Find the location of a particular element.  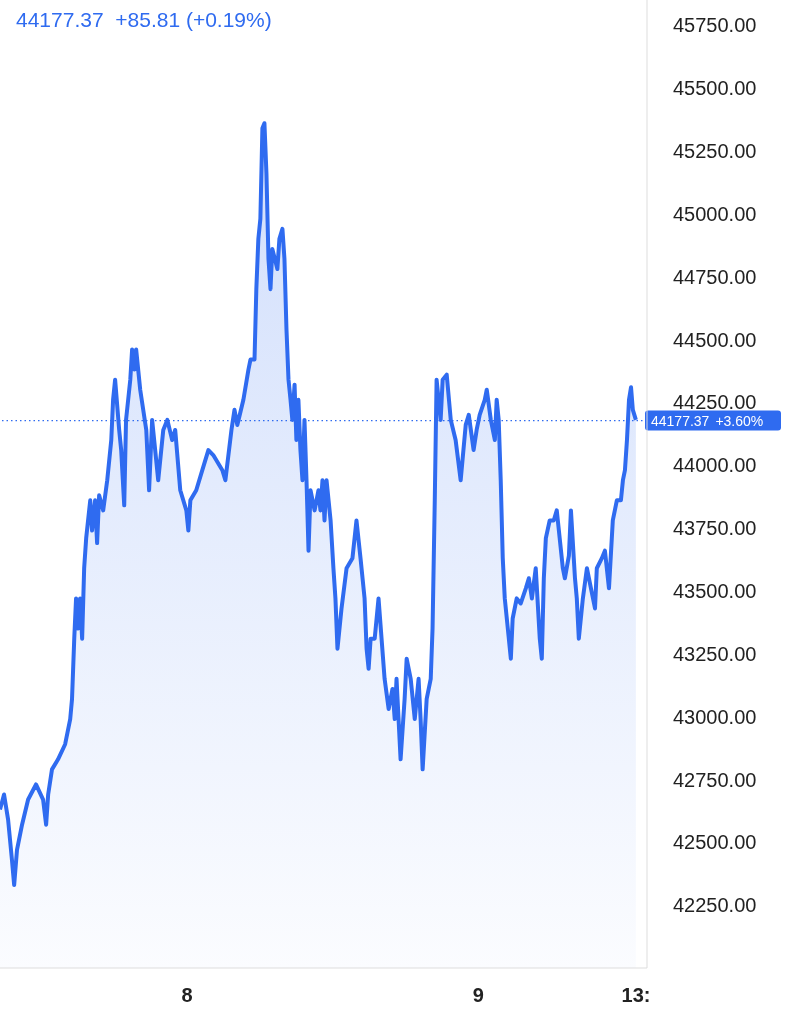

x-tick-label: 9 is located at coordinates (478, 995).